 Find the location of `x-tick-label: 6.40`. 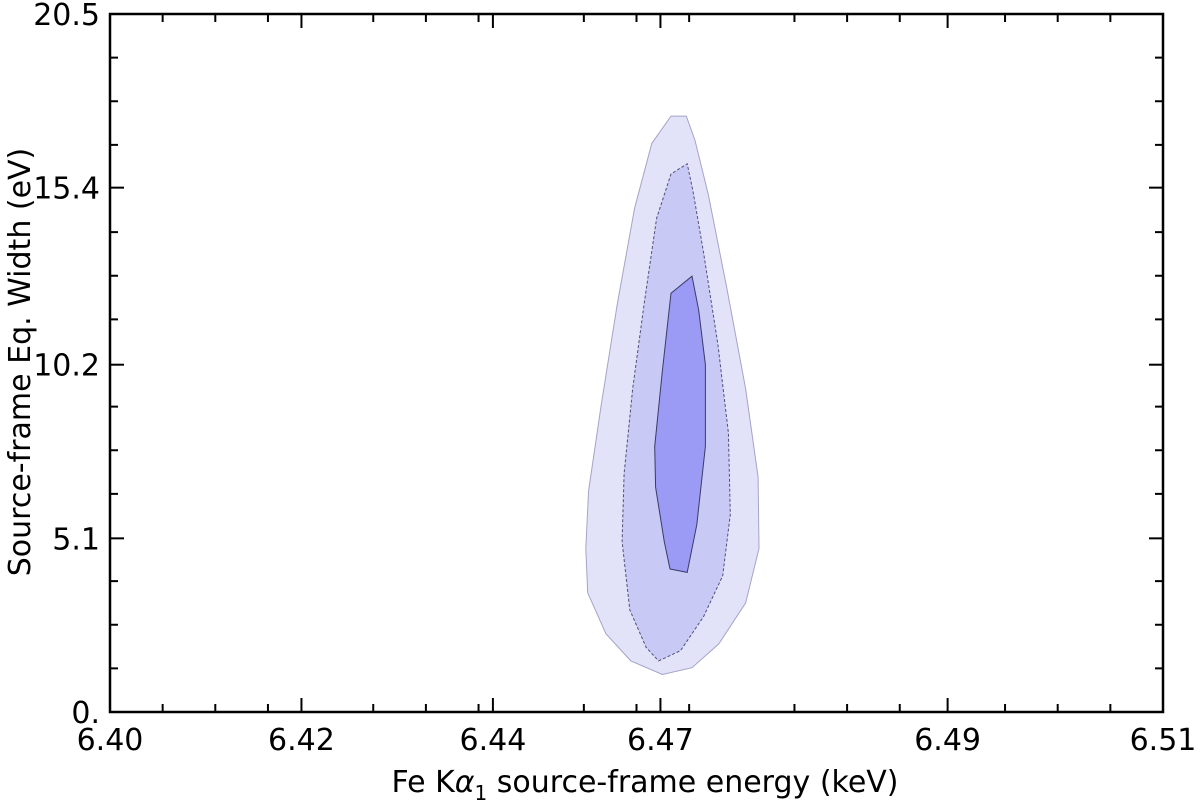

x-tick-label: 6.40 is located at coordinates (110, 740).